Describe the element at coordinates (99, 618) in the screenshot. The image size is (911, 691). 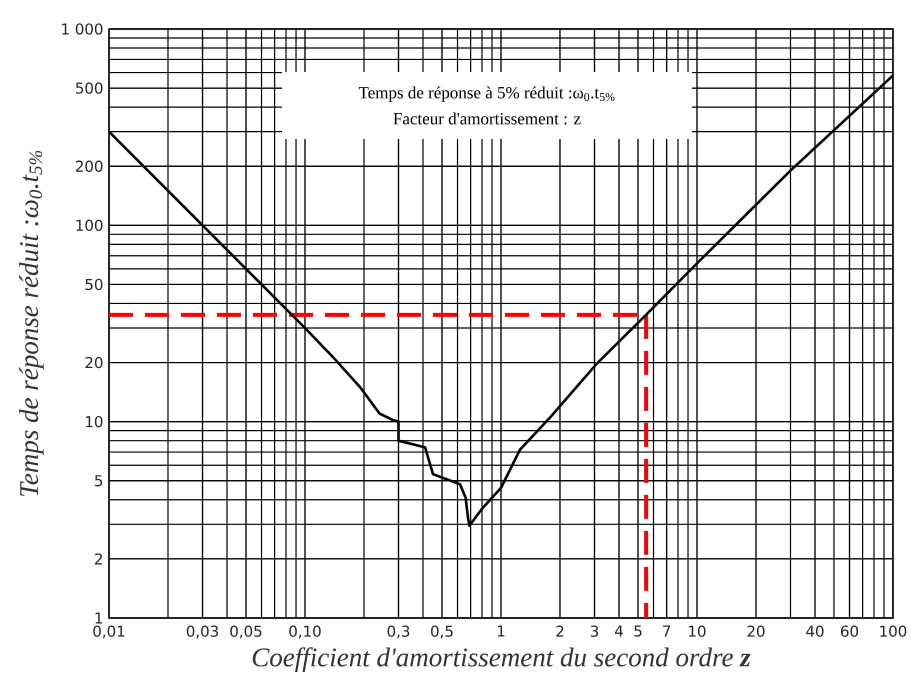
I see `y-tick-label: 1` at that location.